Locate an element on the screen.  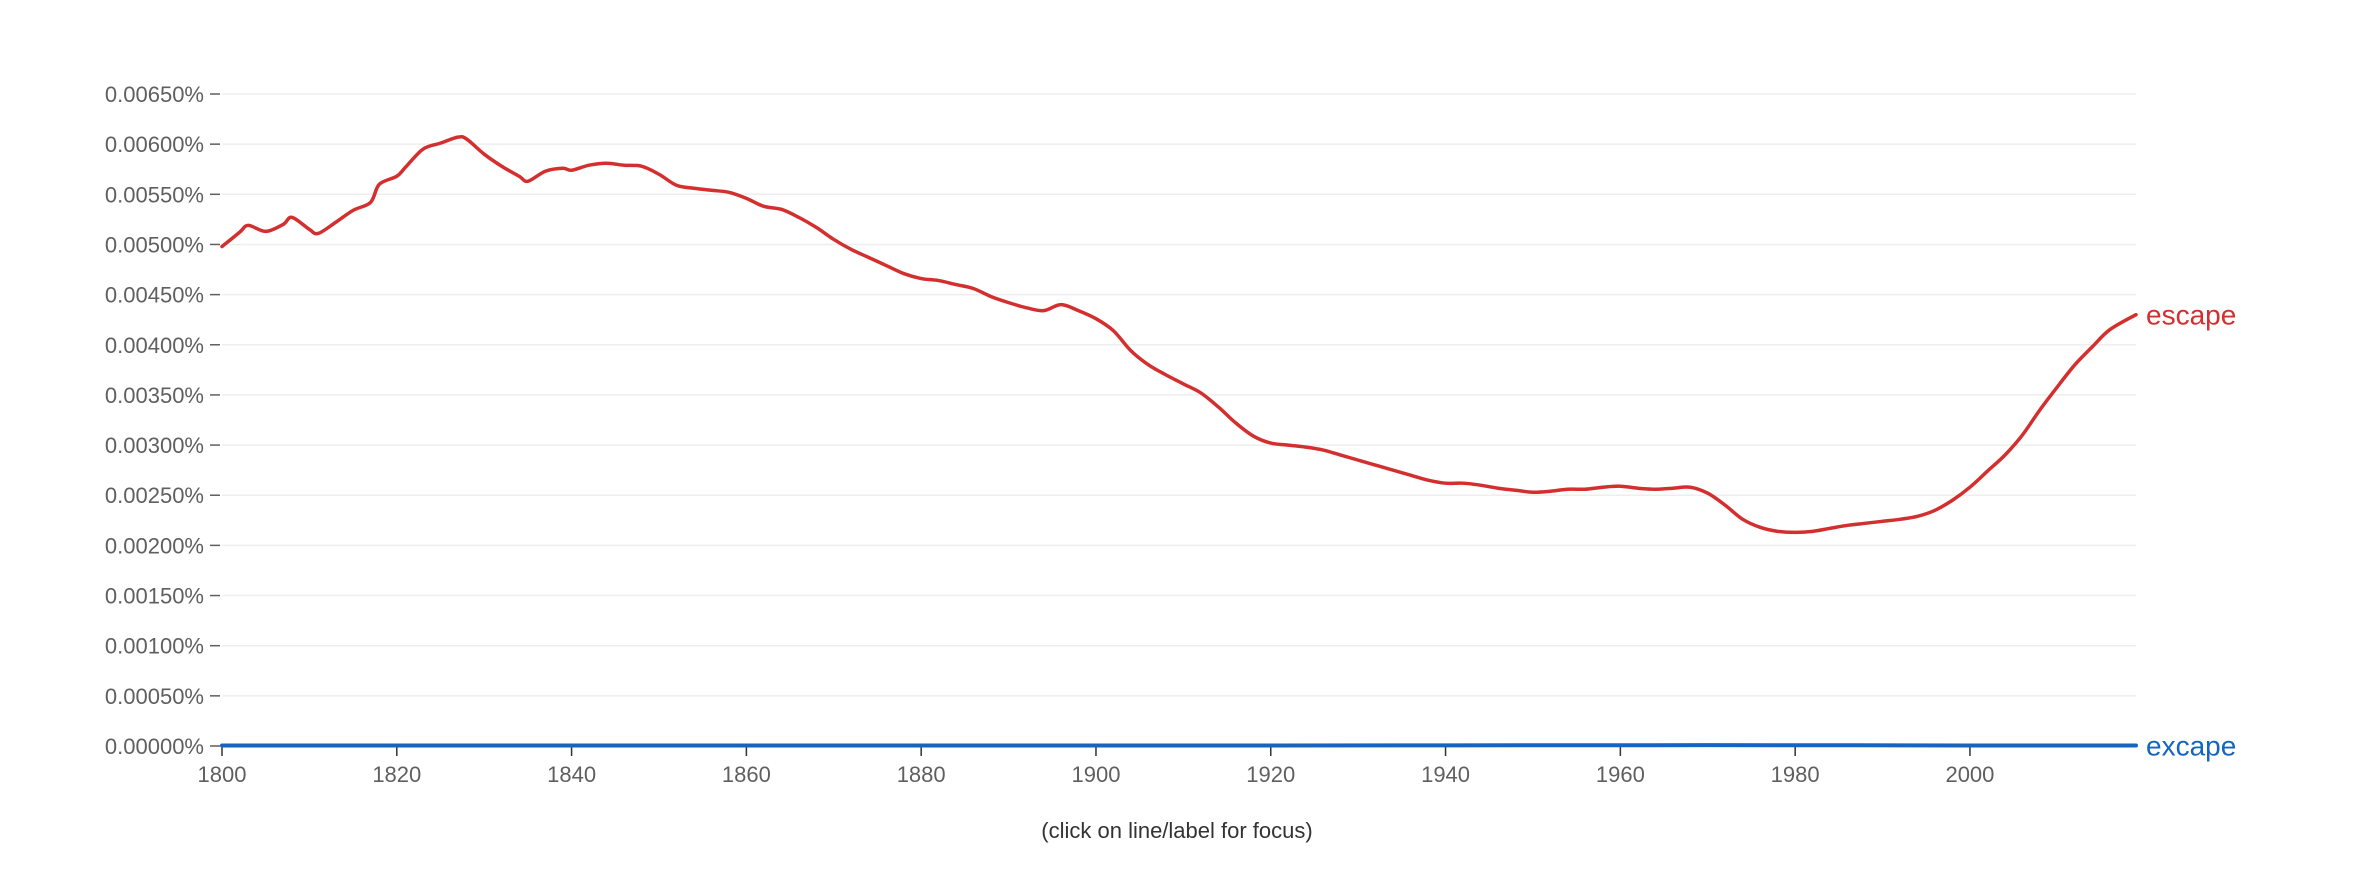
x-tick-label: 2000 is located at coordinates (1969, 774).